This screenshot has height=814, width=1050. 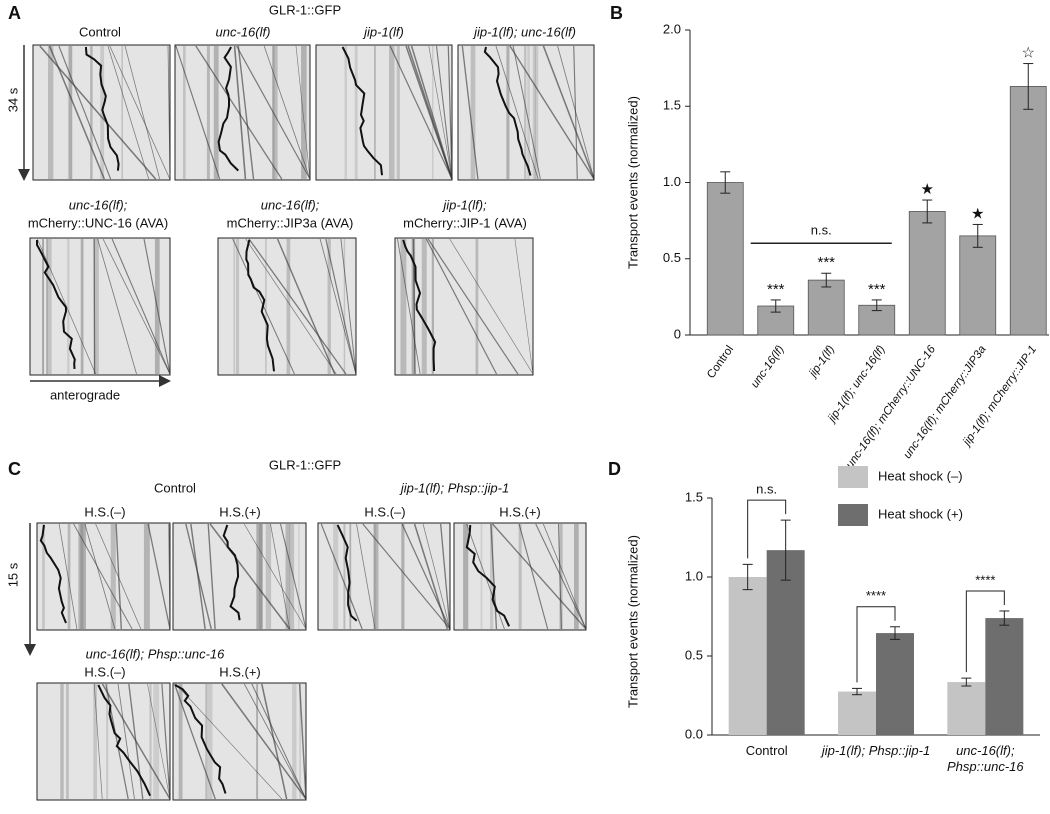 I want to click on x-tick-label: unc-16(lf), so click(x=768, y=366).